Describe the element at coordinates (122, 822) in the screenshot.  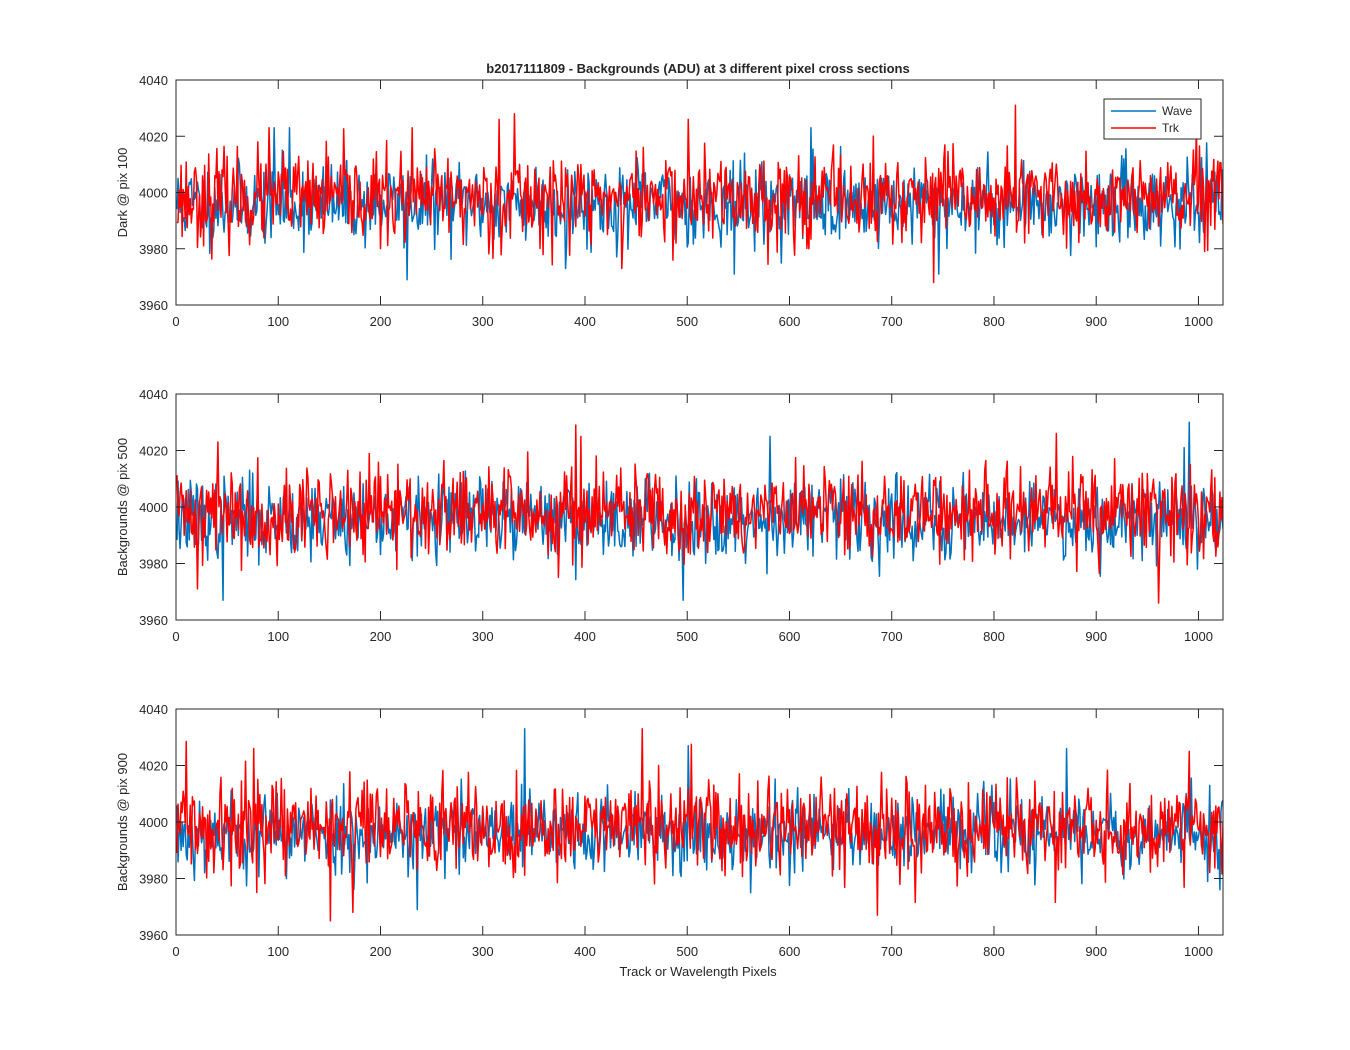
I see `y-axis-label: Backgrounds @ pix 900` at that location.